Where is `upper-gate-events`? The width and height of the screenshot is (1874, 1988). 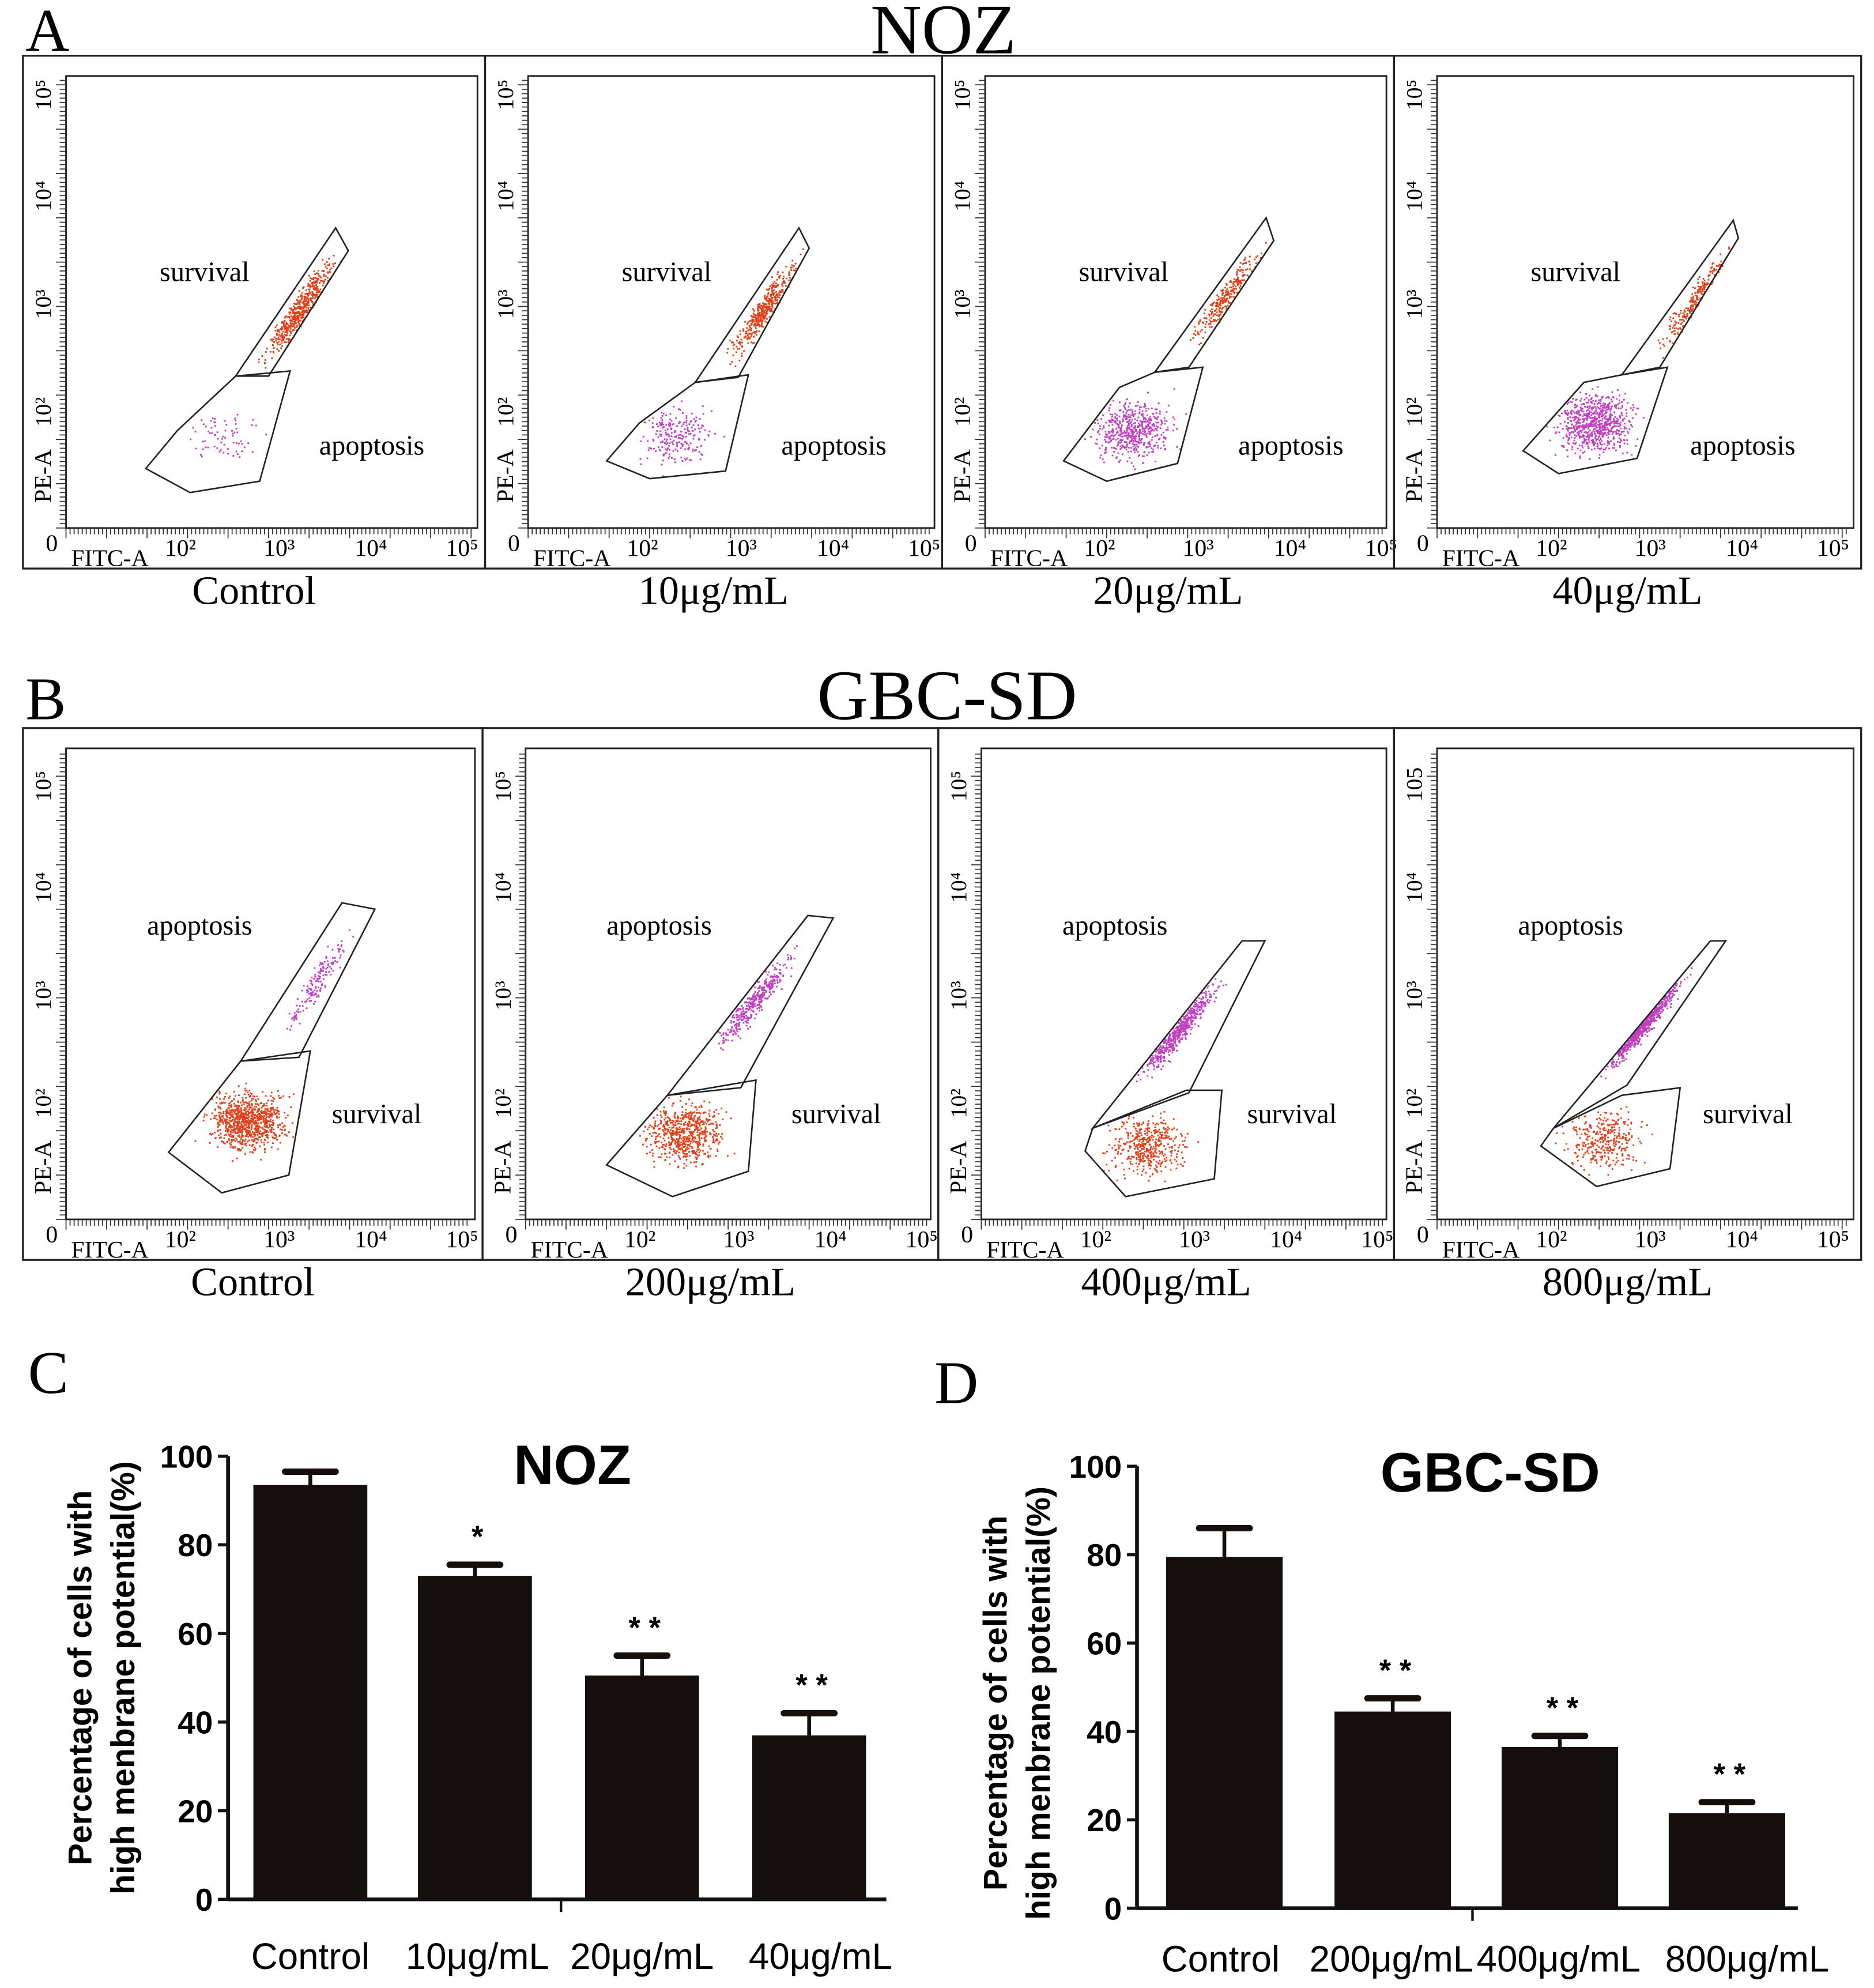
upper-gate-events is located at coordinates (765, 307).